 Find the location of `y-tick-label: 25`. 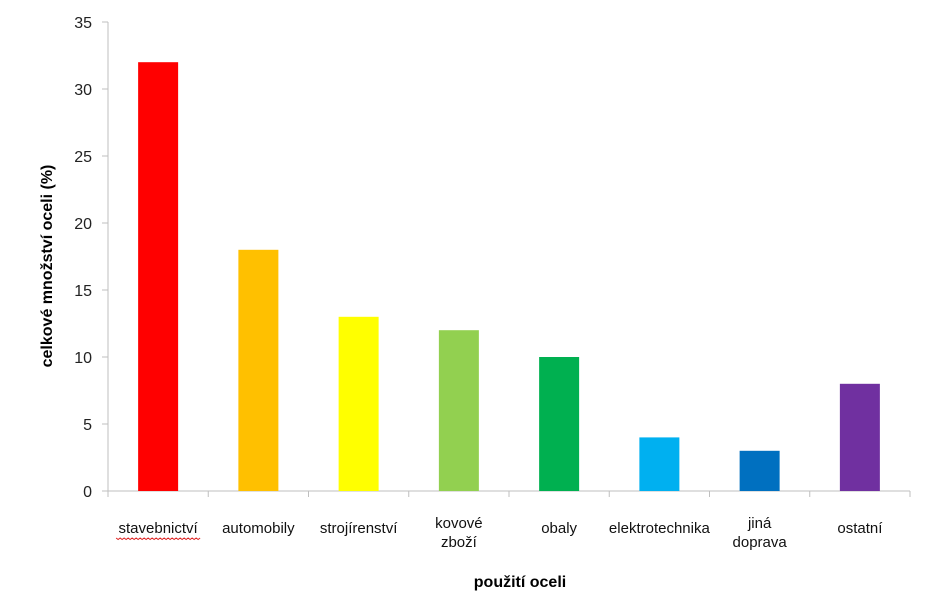

y-tick-label: 25 is located at coordinates (83, 157).